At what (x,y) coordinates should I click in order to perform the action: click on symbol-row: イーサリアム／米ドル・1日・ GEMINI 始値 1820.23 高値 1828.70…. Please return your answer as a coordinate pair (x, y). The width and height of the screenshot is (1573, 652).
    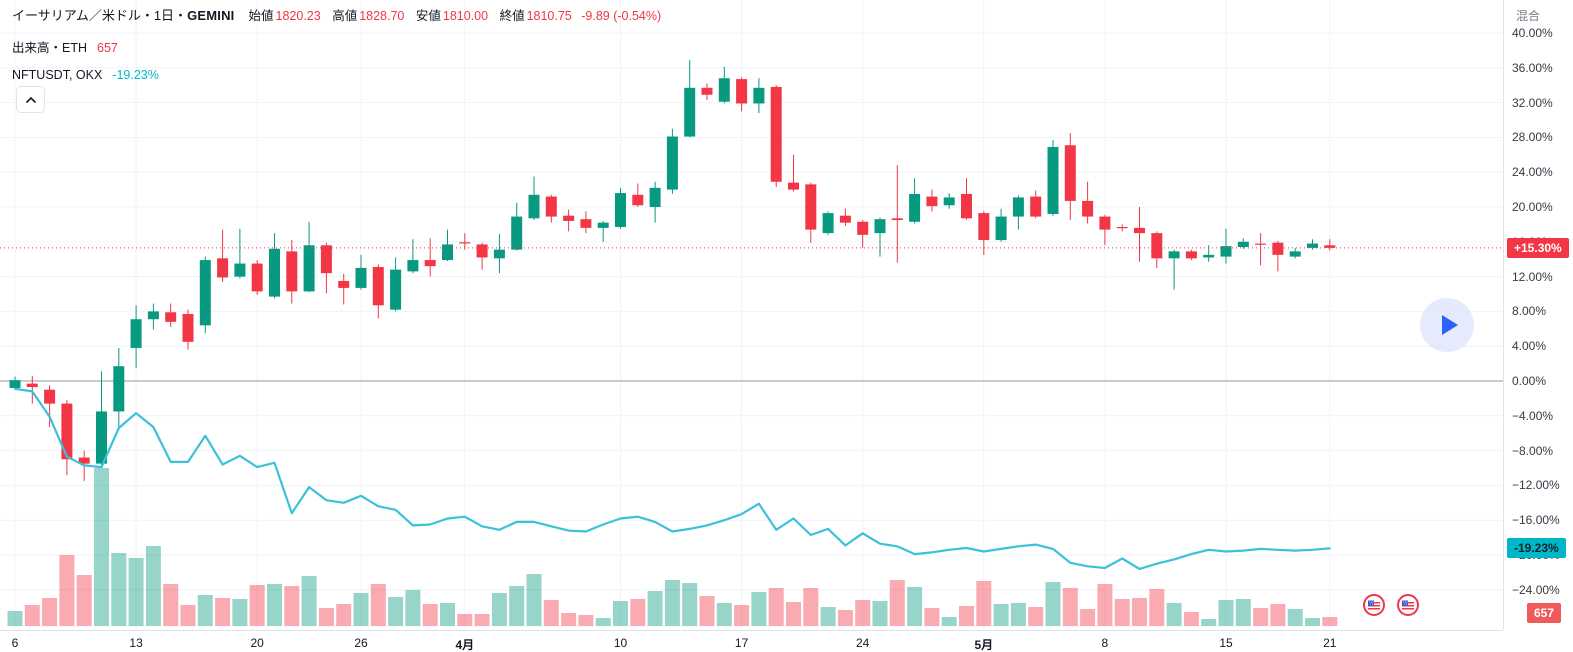
    Looking at the image, I should click on (336, 14).